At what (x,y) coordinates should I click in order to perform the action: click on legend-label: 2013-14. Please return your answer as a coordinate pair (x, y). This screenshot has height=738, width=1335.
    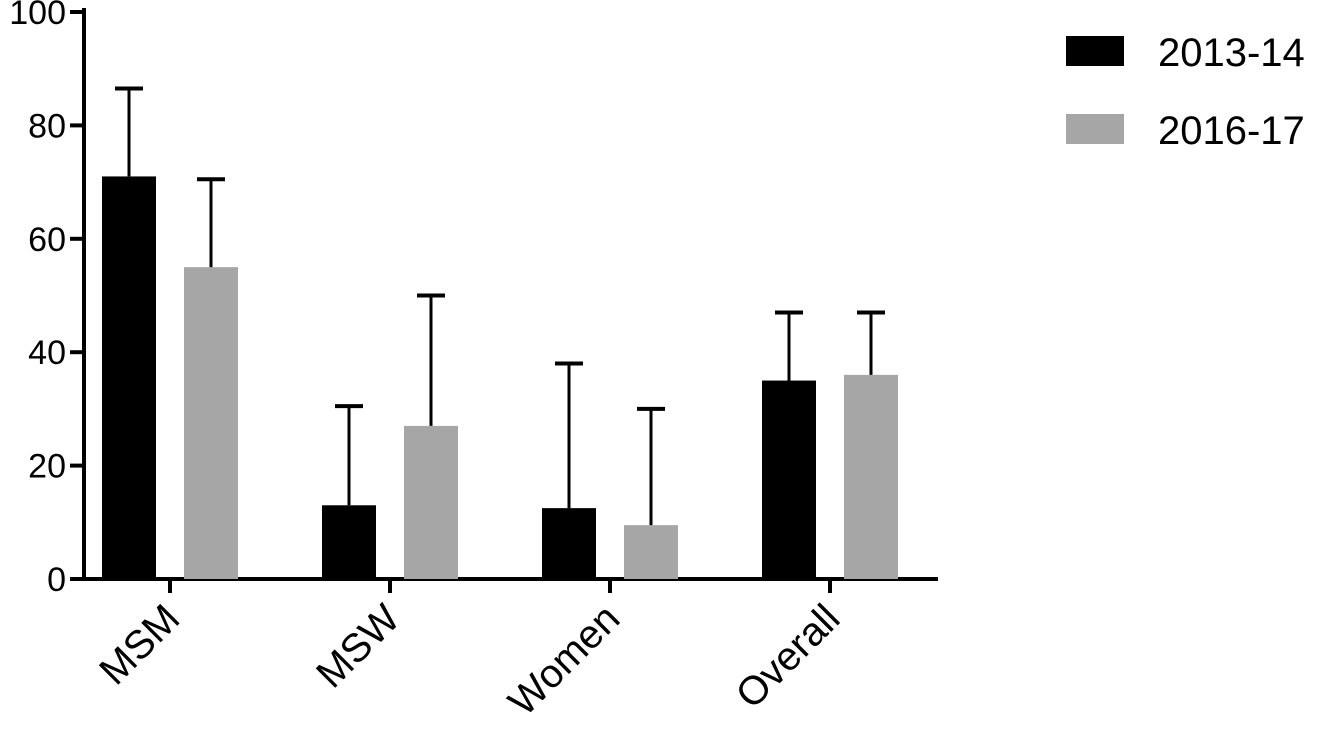
    Looking at the image, I should click on (1231, 53).